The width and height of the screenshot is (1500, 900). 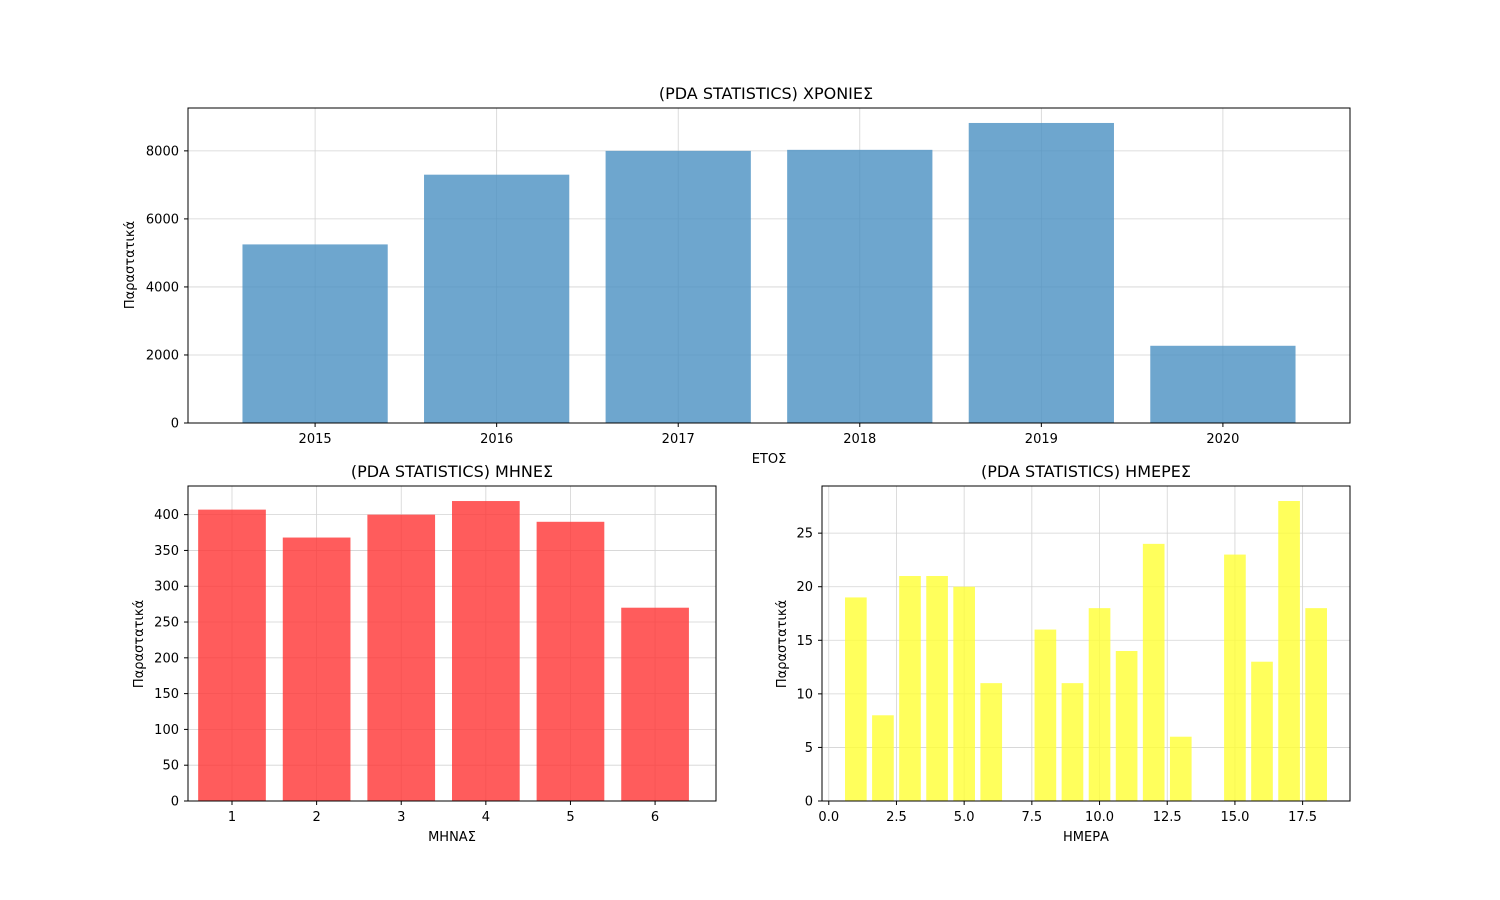 I want to click on y-tick-label: 8000, so click(x=162, y=151).